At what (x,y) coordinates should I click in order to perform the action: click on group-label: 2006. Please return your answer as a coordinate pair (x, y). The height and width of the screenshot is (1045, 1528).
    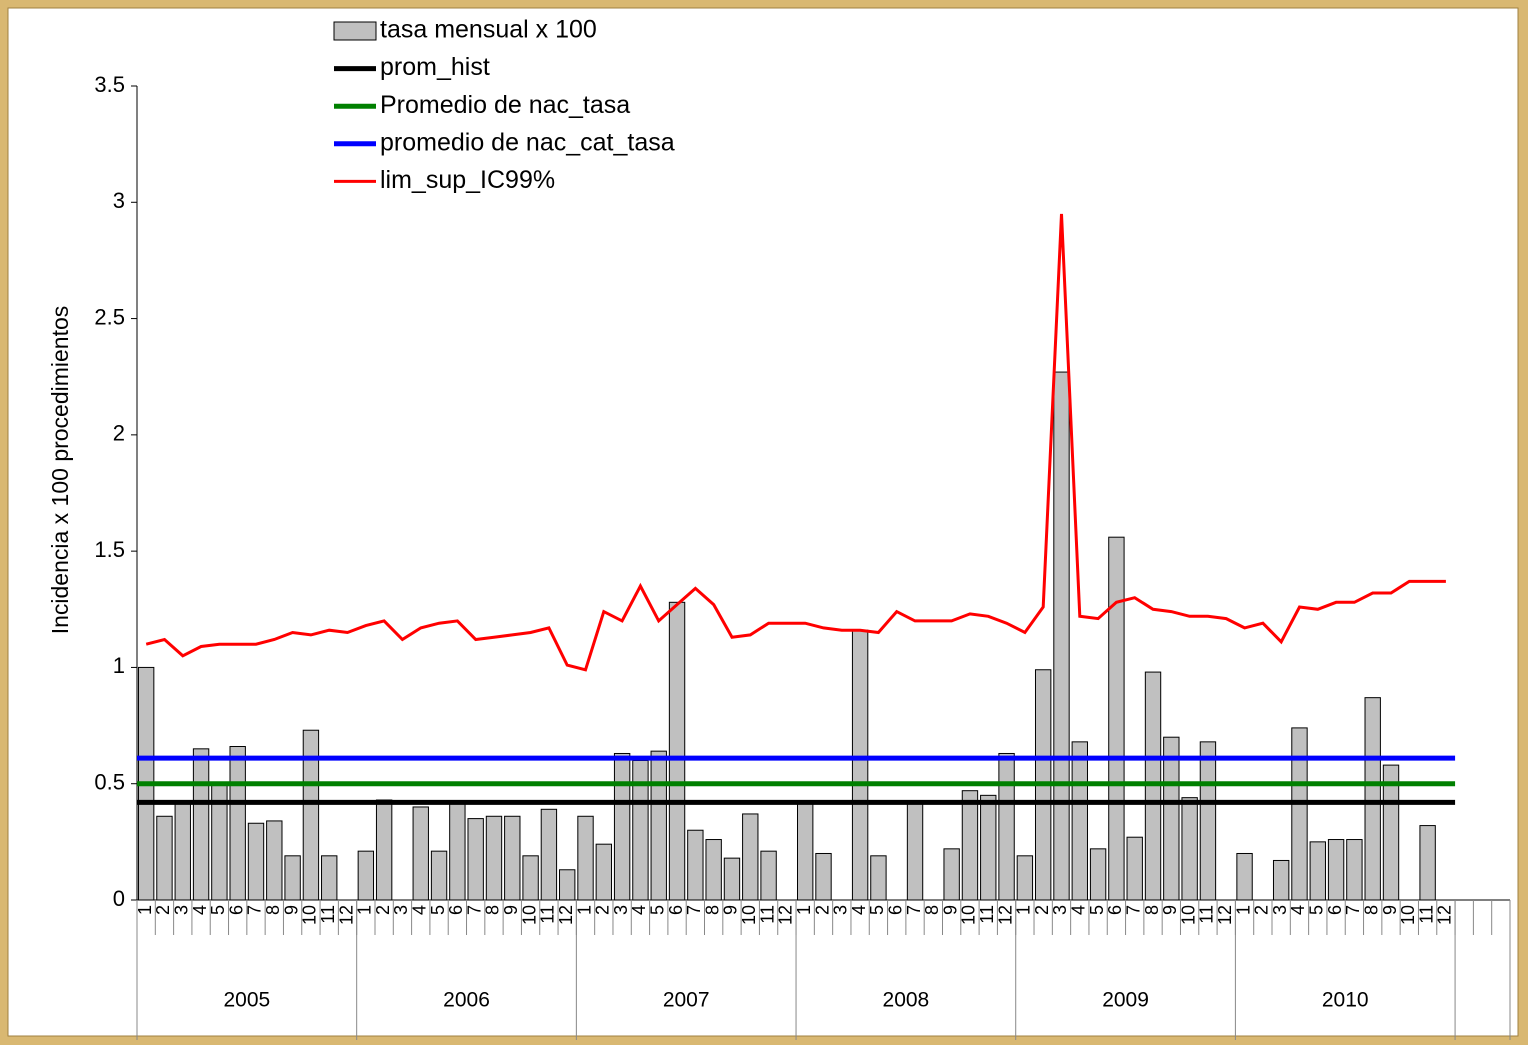
    Looking at the image, I should click on (466, 1000).